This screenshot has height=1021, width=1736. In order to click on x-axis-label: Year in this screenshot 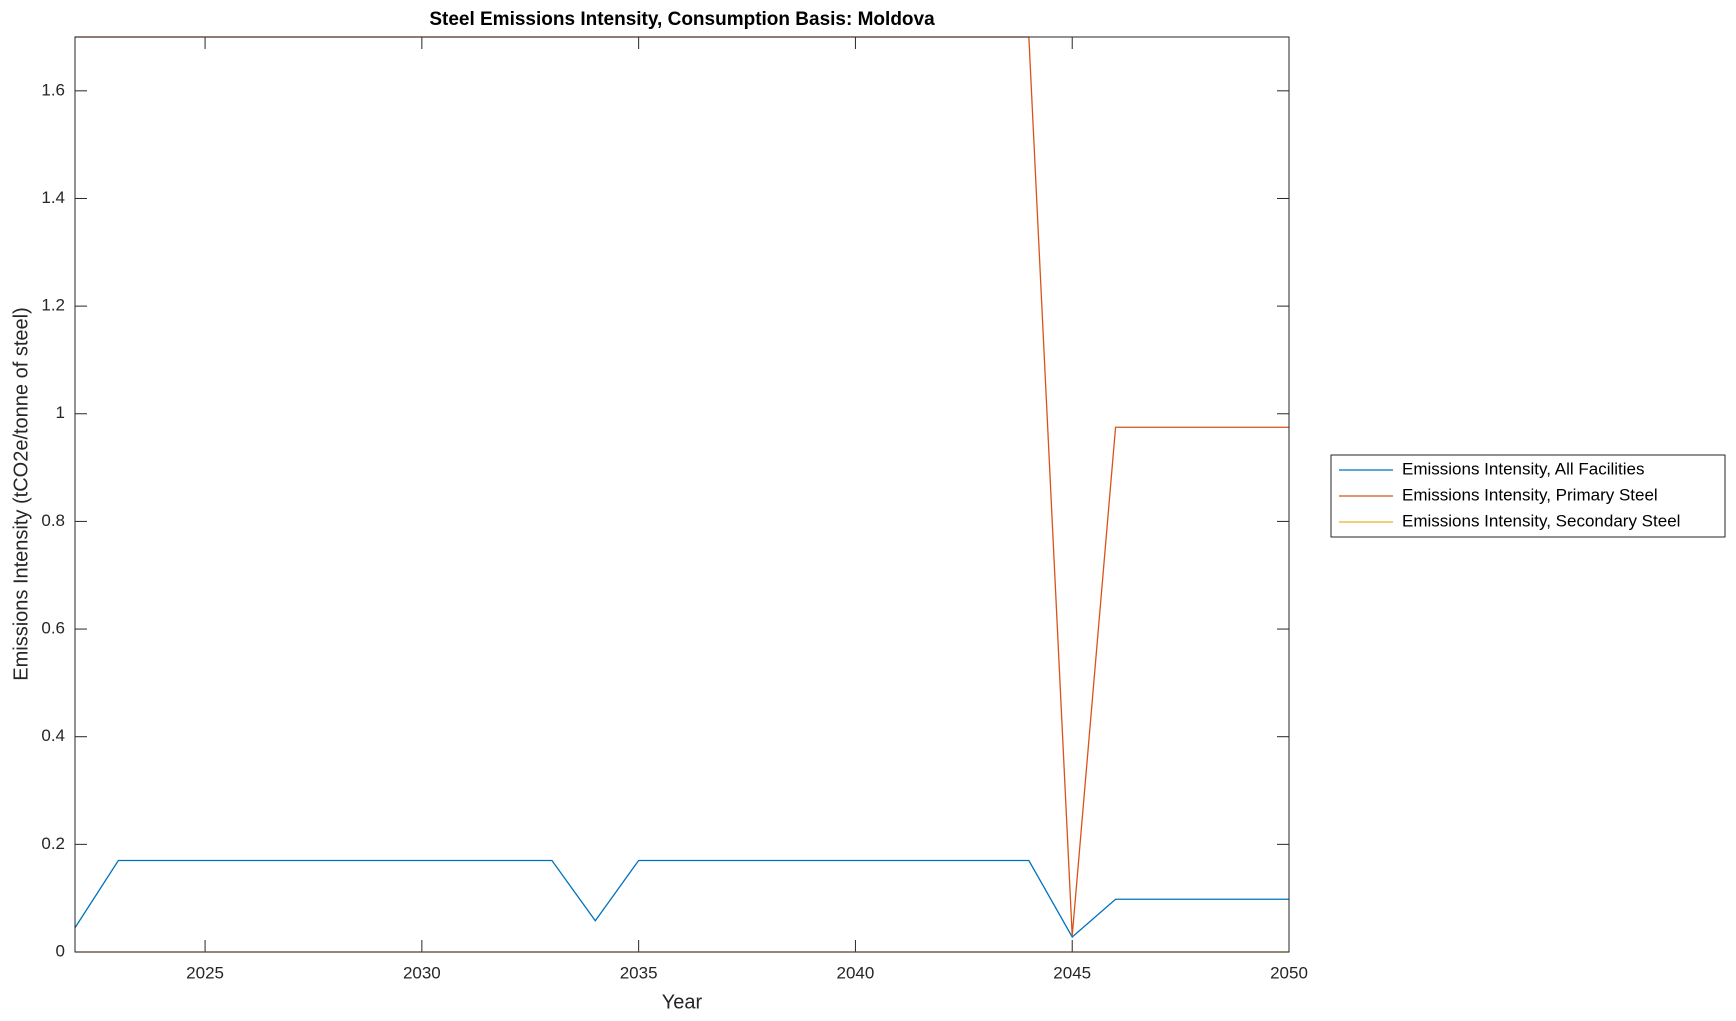, I will do `click(682, 1002)`.